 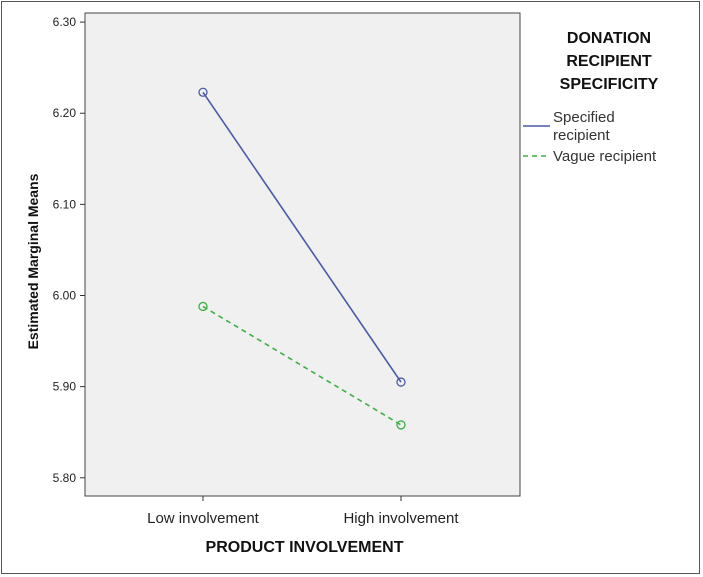 I want to click on y-tick-label: 6.20, so click(x=65, y=113).